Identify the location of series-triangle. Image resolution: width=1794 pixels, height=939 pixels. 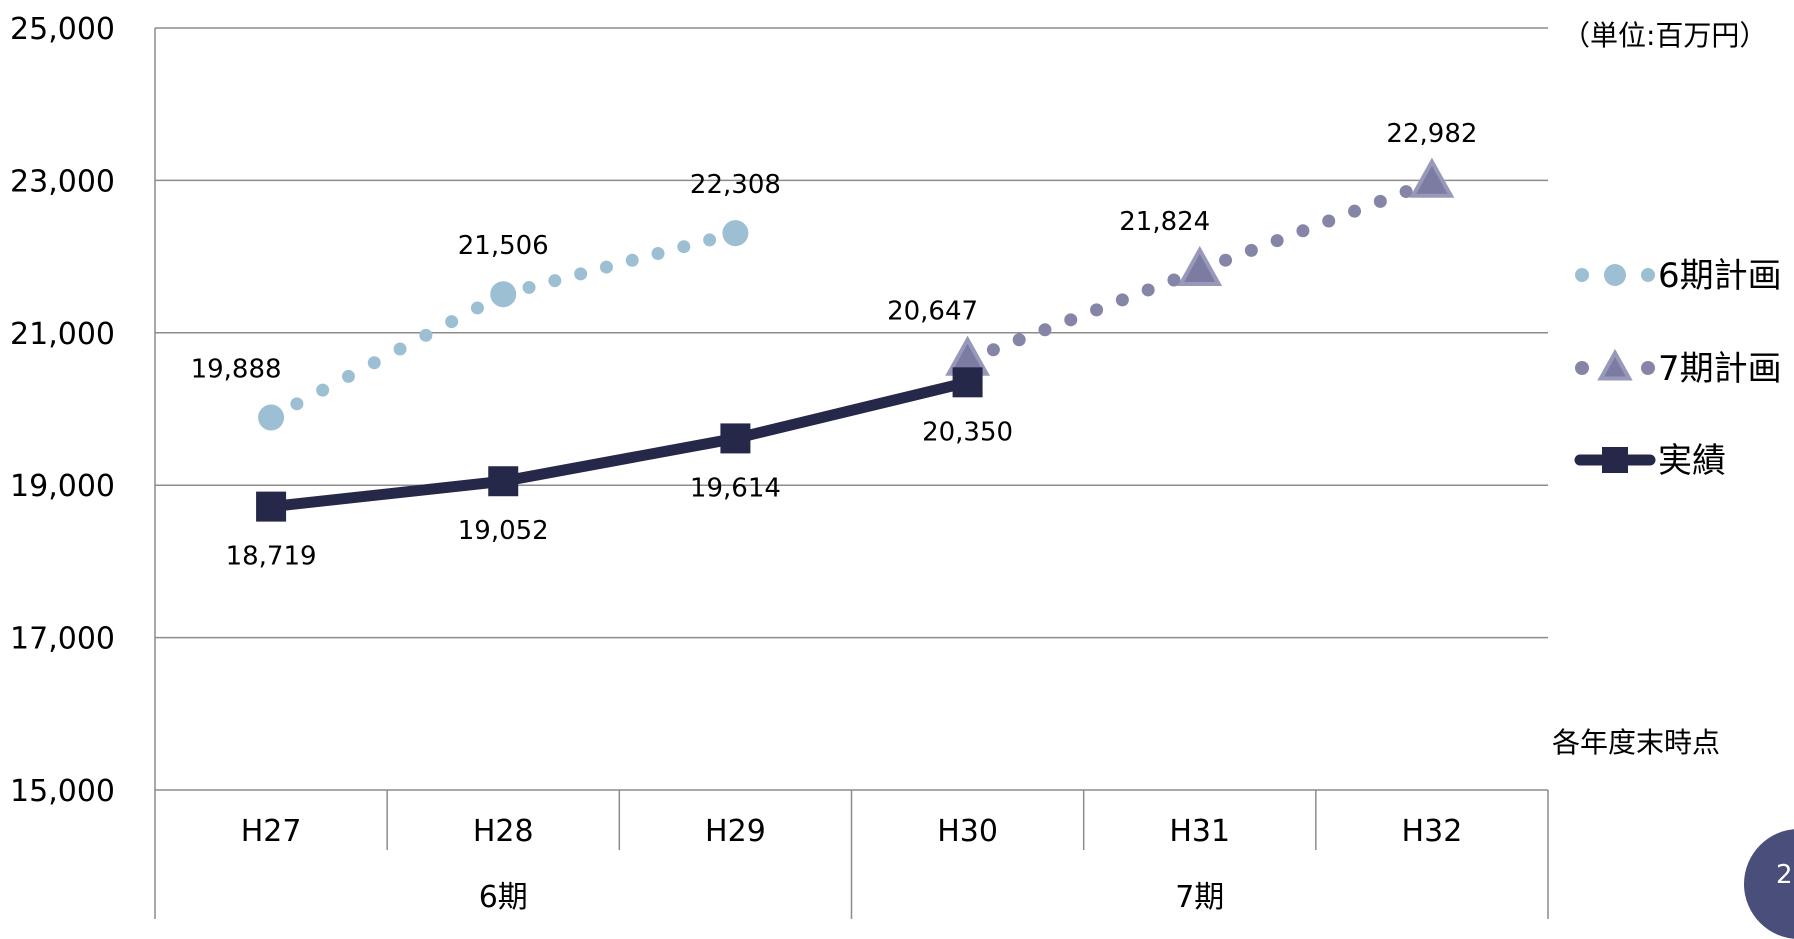
(1200, 266).